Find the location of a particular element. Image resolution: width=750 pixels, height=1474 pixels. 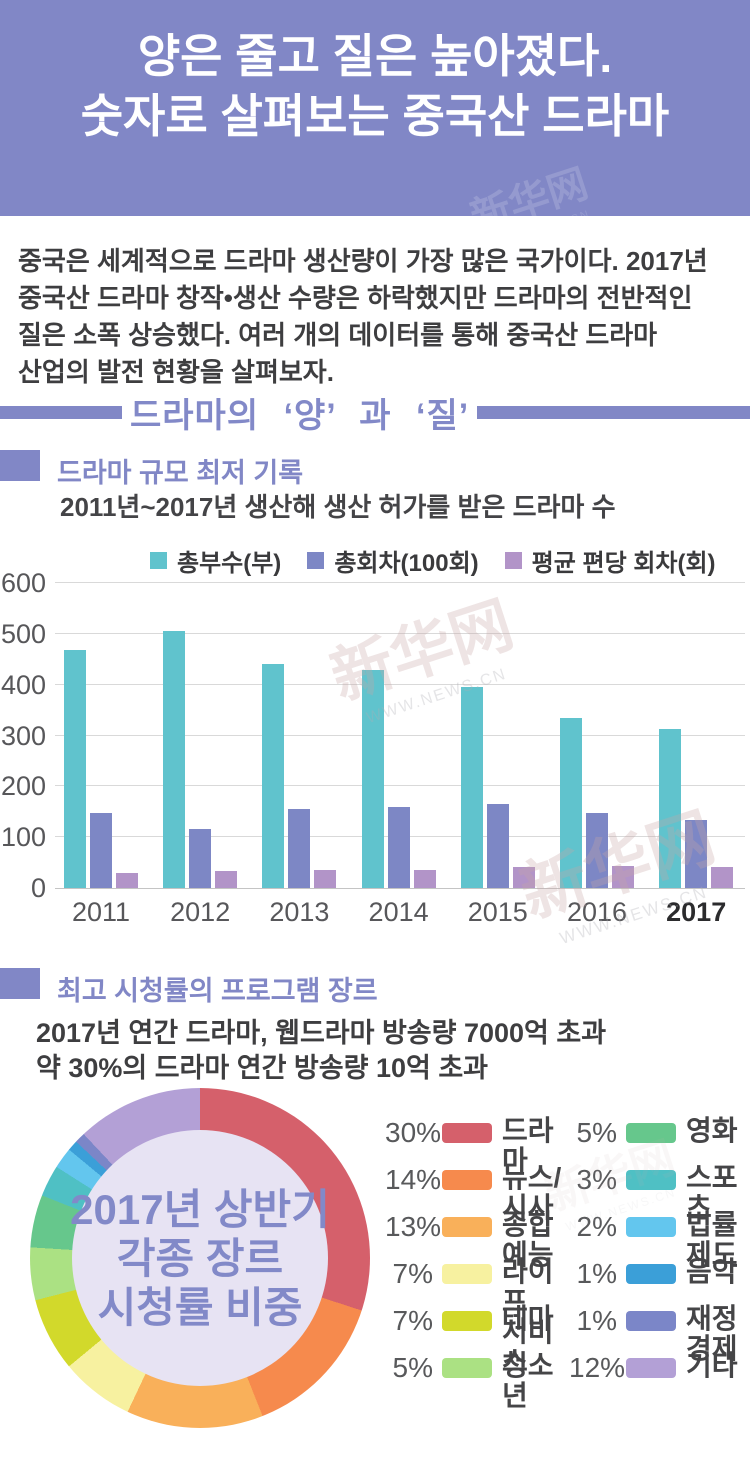

pie-legend-item: 5% 영화 is located at coordinates (659, 1139).